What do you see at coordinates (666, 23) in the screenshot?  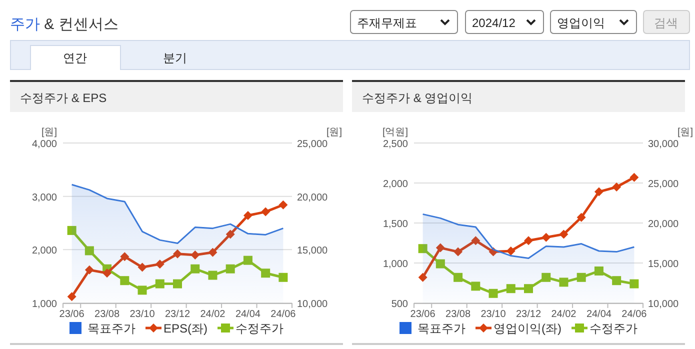 I see `text: 검색` at bounding box center [666, 23].